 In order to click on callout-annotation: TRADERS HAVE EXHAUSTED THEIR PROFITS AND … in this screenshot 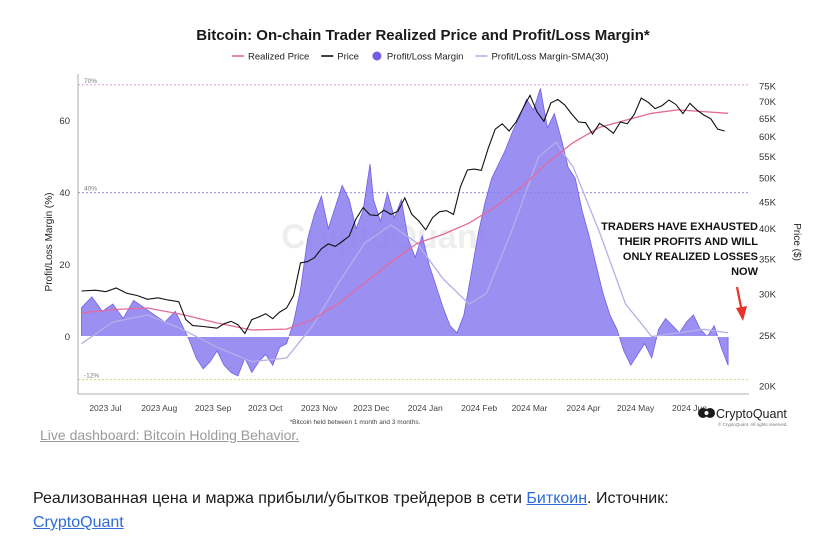, I will do `click(680, 271)`.